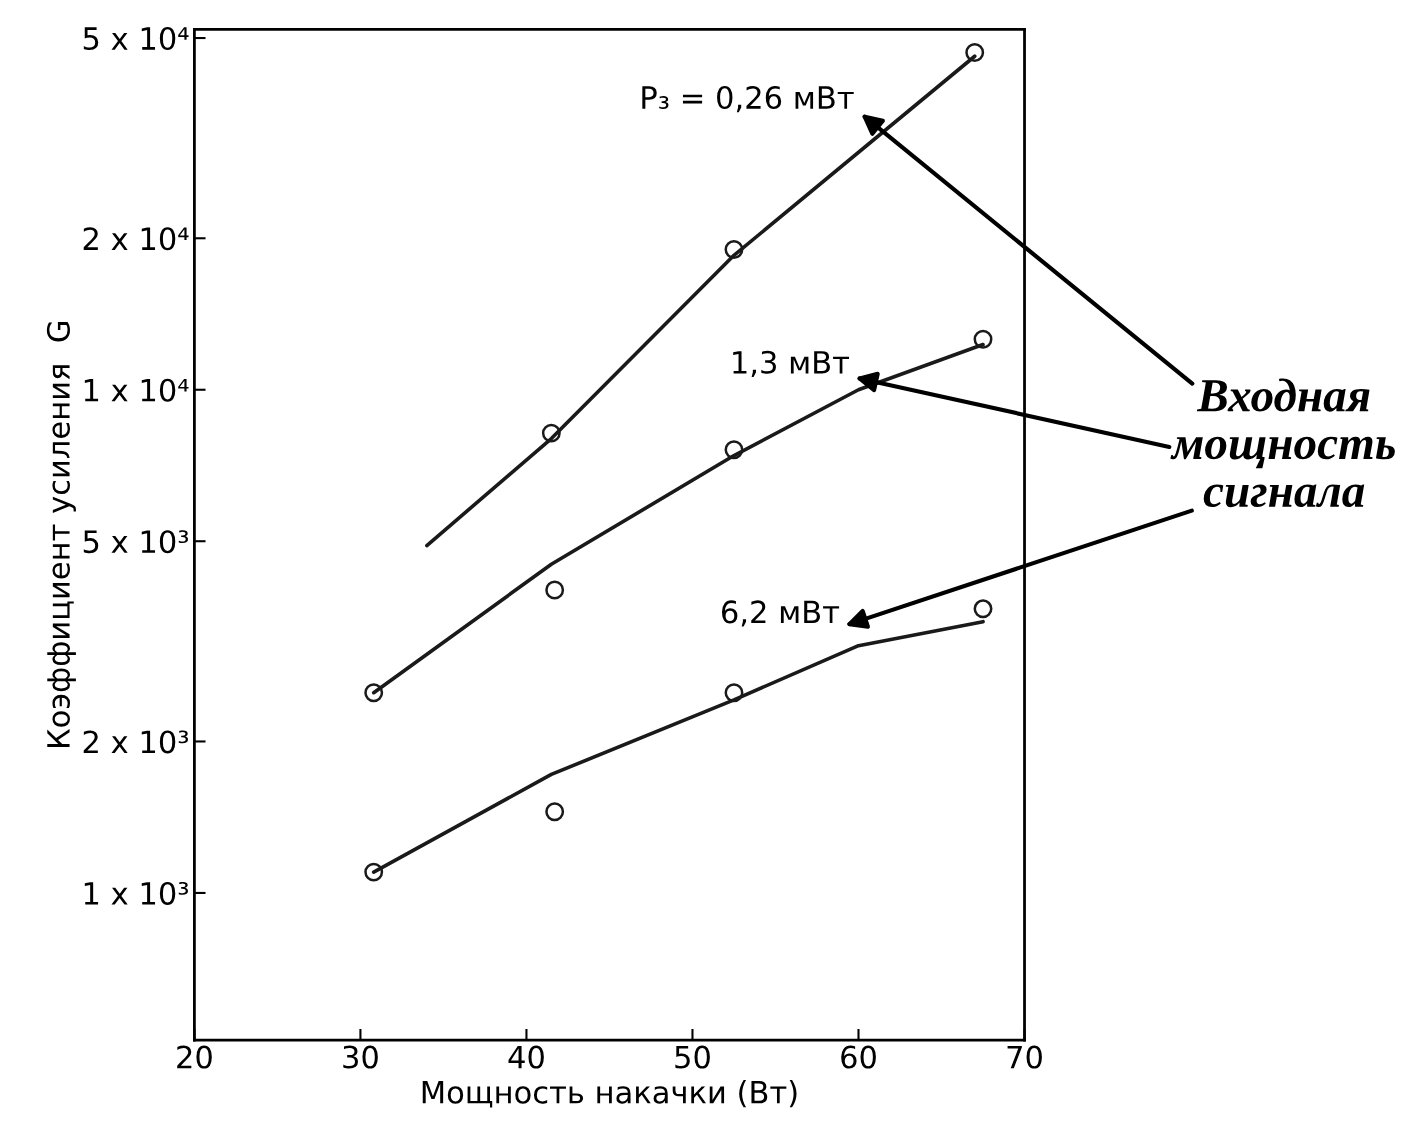  I want to click on x-tick-label: 30, so click(360, 1057).